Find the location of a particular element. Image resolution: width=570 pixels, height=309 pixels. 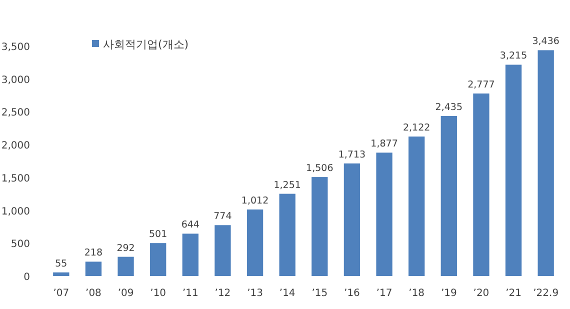

y-tick-label: 1,500 is located at coordinates (15, 178).